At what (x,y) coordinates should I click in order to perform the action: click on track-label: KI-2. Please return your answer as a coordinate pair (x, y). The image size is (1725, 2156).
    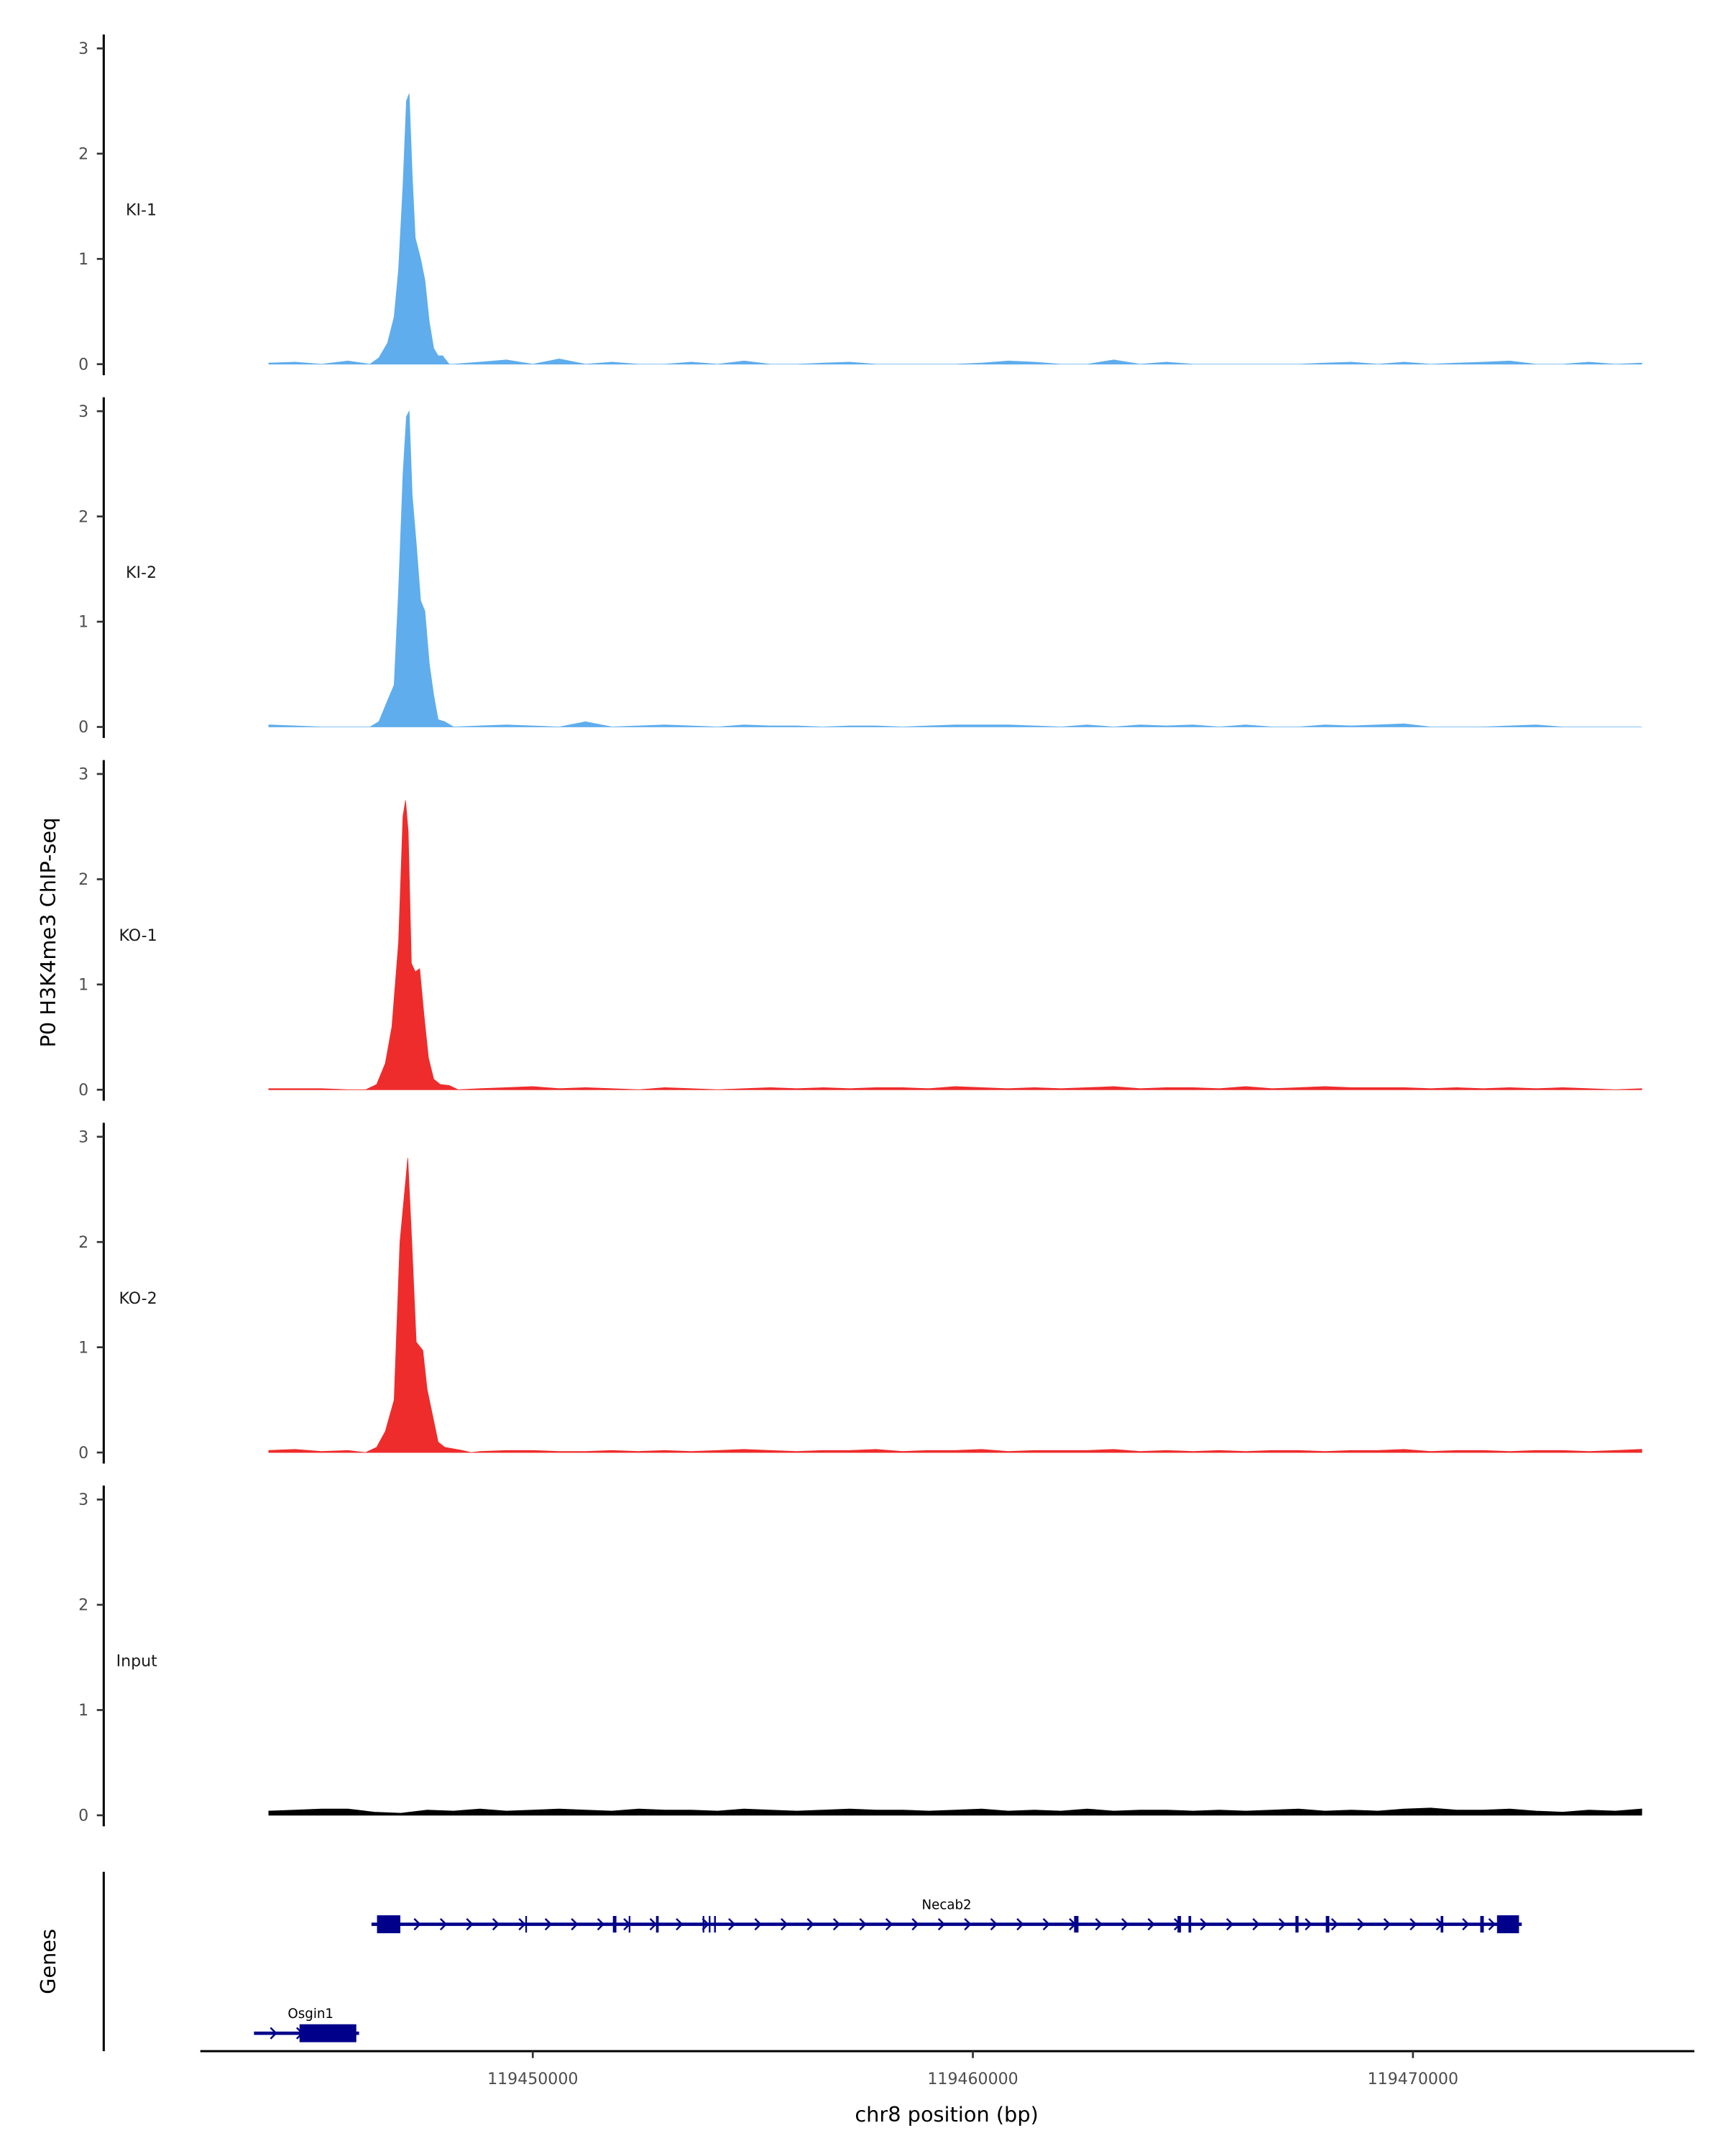
    Looking at the image, I should click on (141, 573).